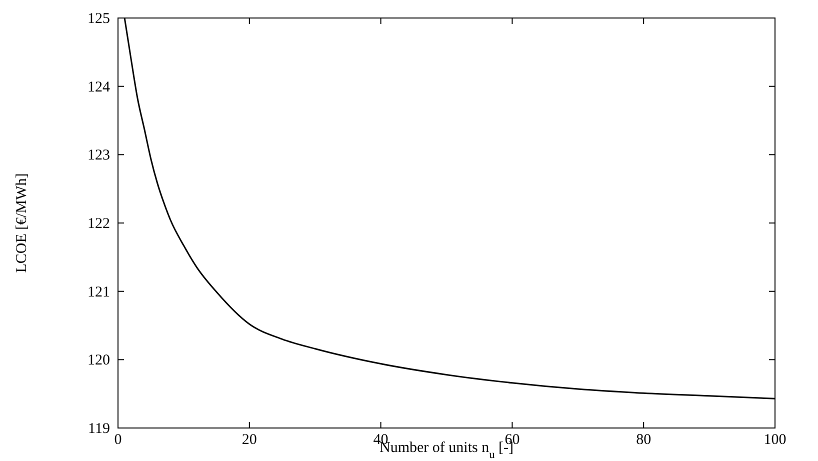  What do you see at coordinates (644, 440) in the screenshot?
I see `x-tick-label: 80` at bounding box center [644, 440].